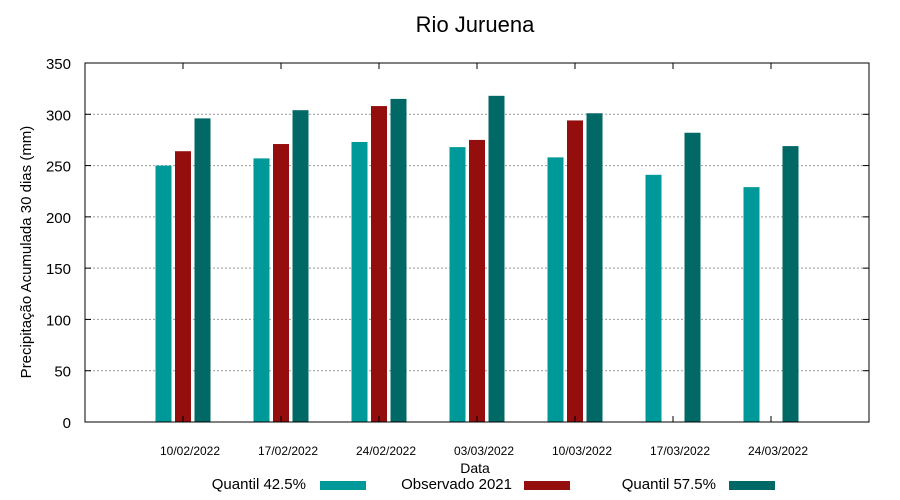 This screenshot has height=500, width=900. Describe the element at coordinates (475, 24) in the screenshot. I see `chart-title: Rio Juruena` at that location.